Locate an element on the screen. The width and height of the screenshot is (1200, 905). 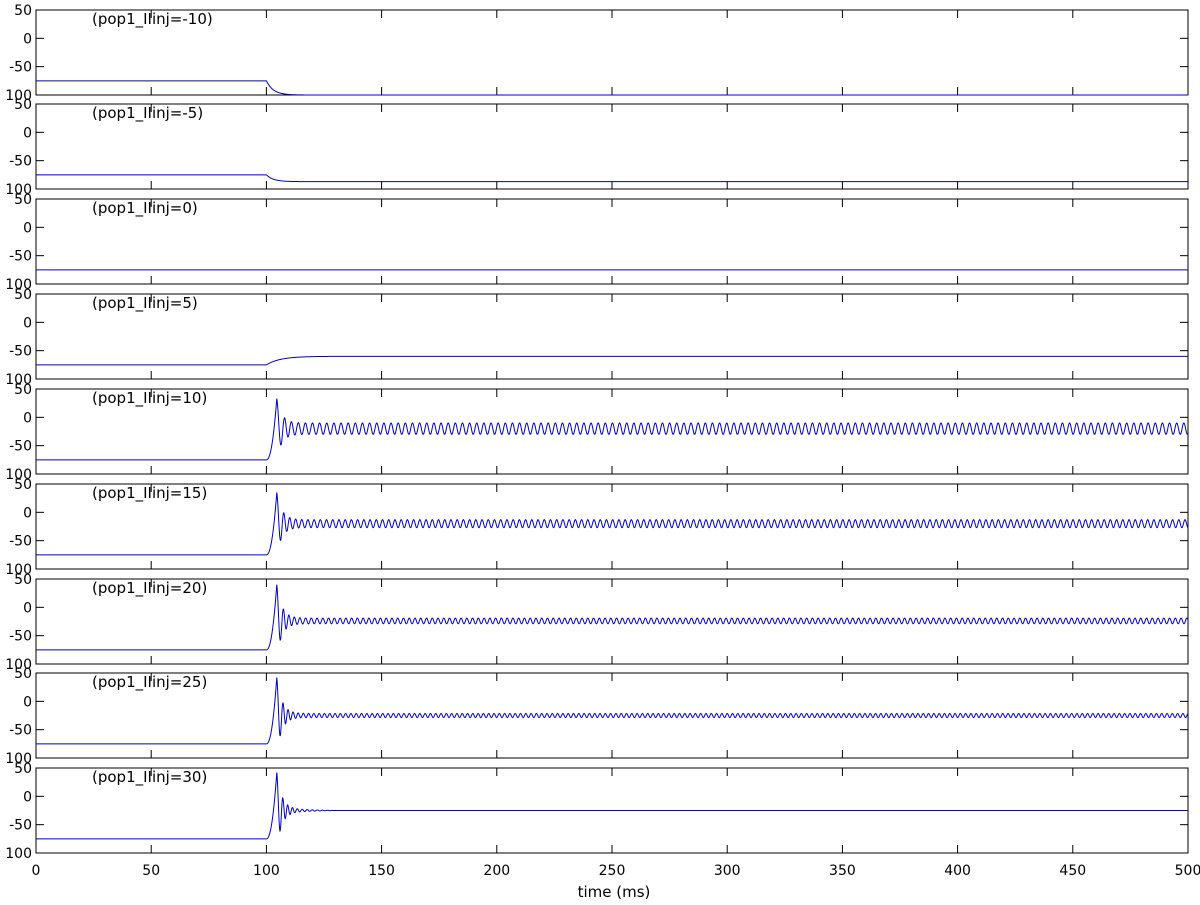
panel-9: 50 0 -50 100 (pop1_IIinj=30) is located at coordinates (597, 811).